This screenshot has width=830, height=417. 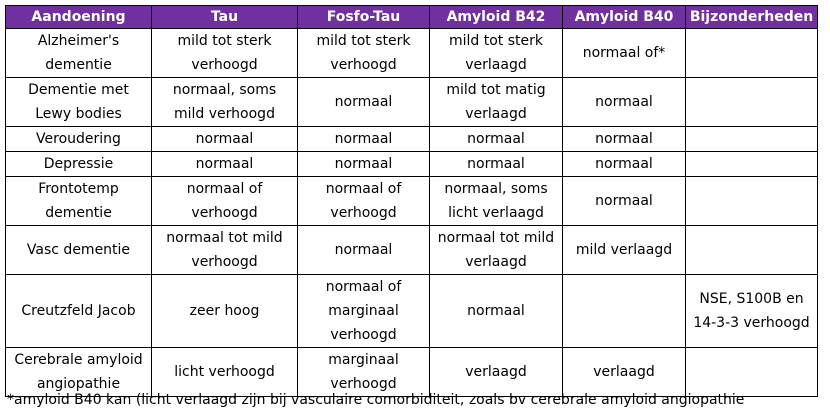 What do you see at coordinates (224, 372) in the screenshot?
I see `table-cell: licht verhoogd` at bounding box center [224, 372].